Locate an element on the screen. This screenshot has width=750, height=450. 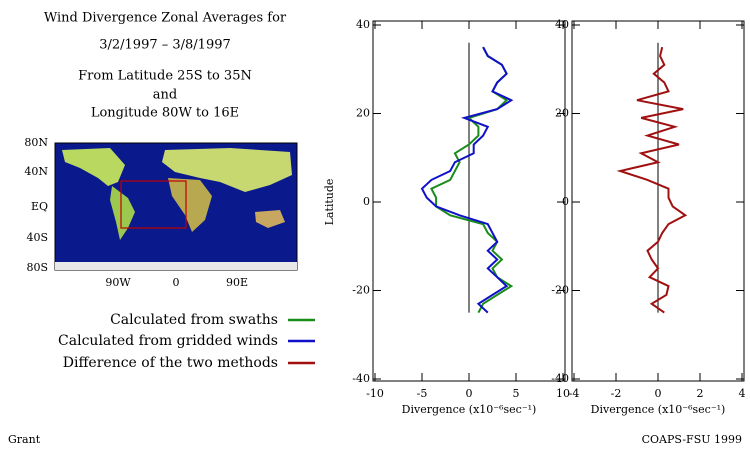
map-lat-label: 80S is located at coordinates (37, 267).